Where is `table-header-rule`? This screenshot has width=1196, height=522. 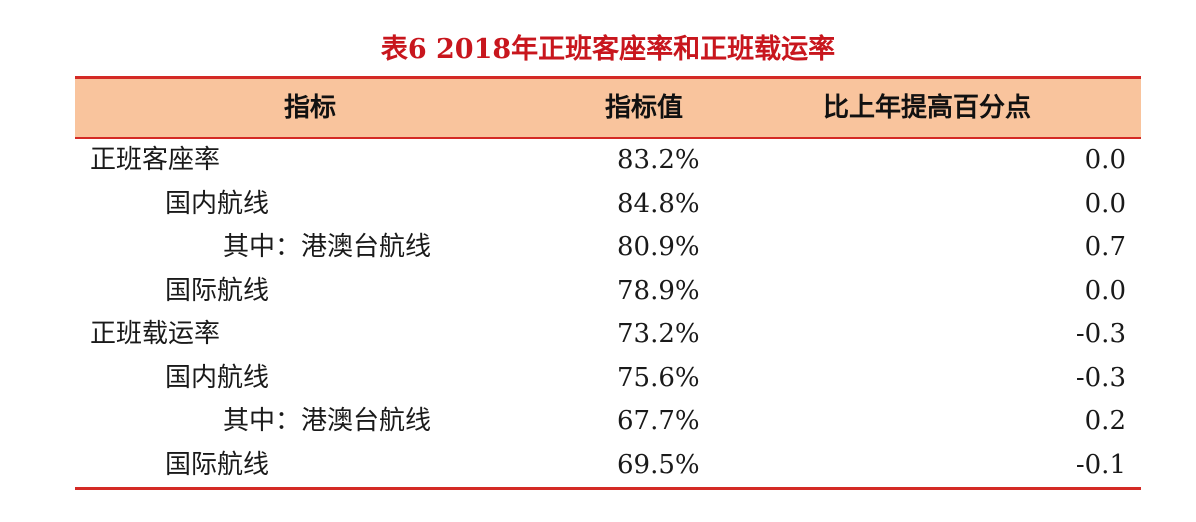 table-header-rule is located at coordinates (608, 138).